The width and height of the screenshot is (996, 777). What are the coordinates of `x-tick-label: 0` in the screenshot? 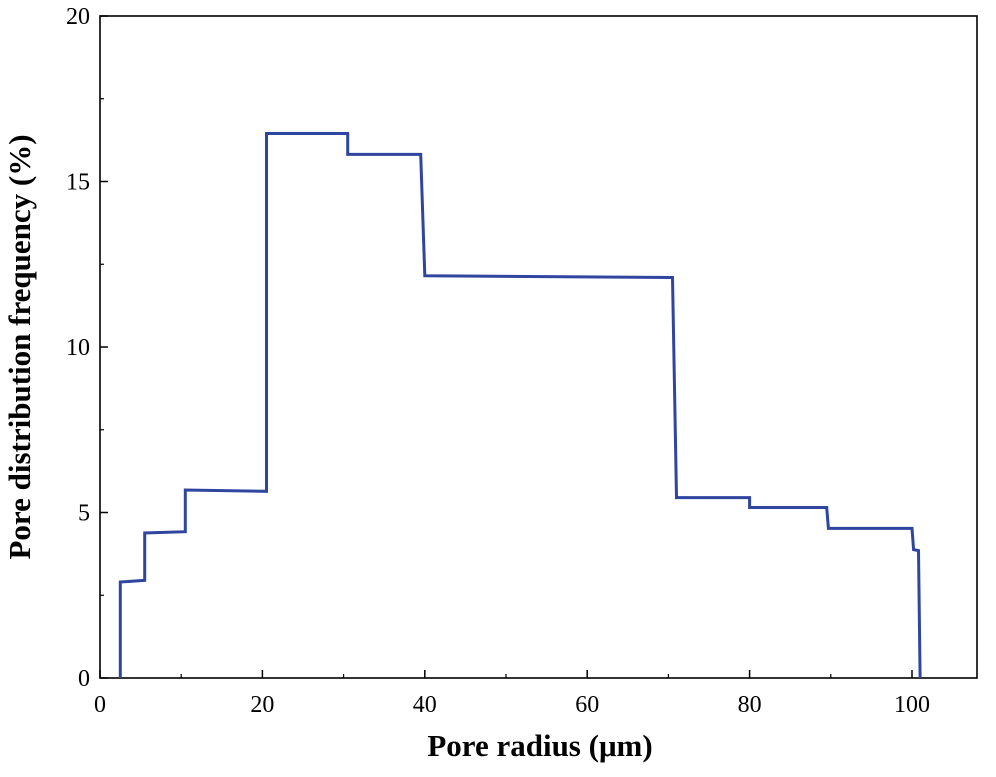 It's located at (100, 705).